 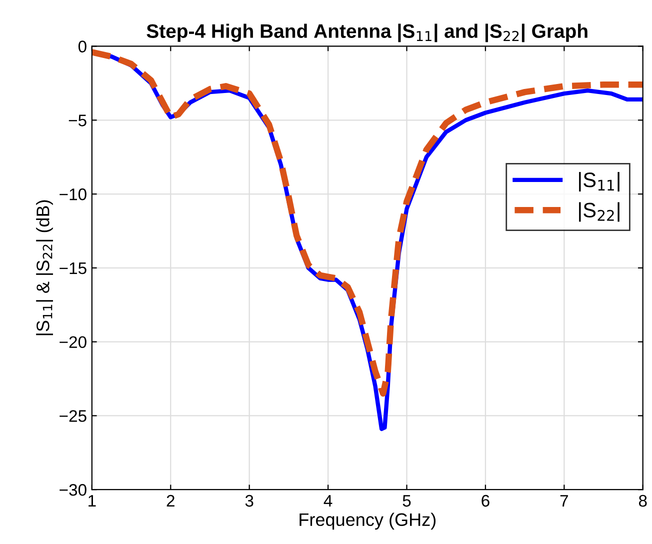 I want to click on x-tick-label: 1, so click(x=92, y=501).